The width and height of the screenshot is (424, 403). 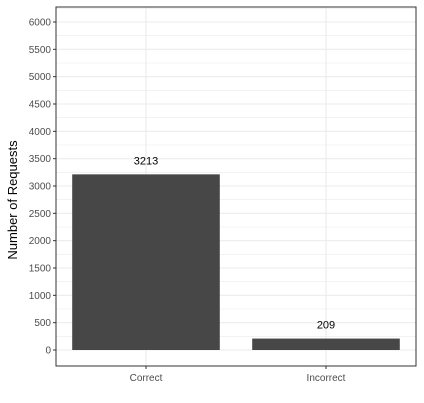 I want to click on y-tick-label: 2500, so click(x=40, y=214).